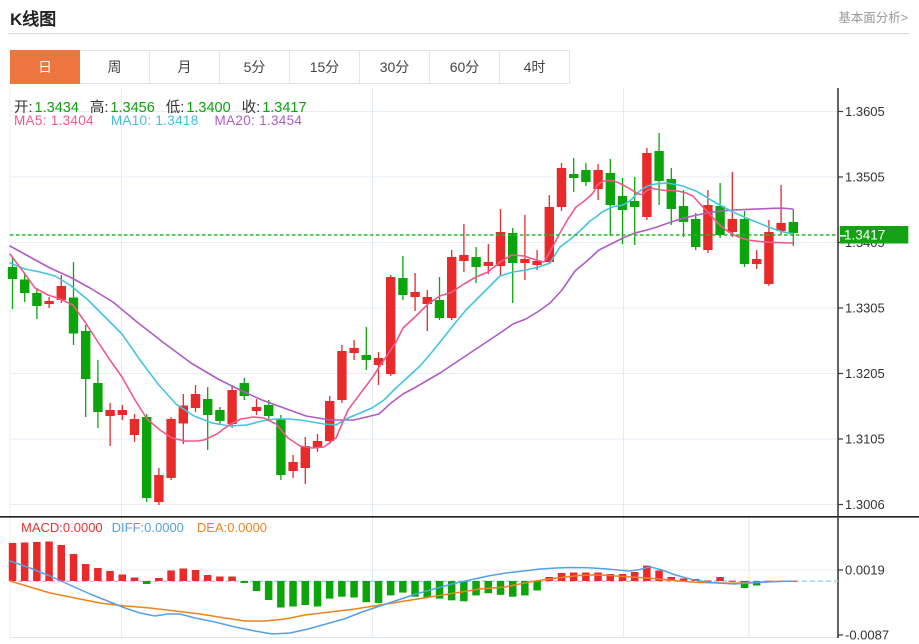 This screenshot has height=644, width=919. Describe the element at coordinates (865, 111) in the screenshot. I see `svg-text: 1.3605` at that location.